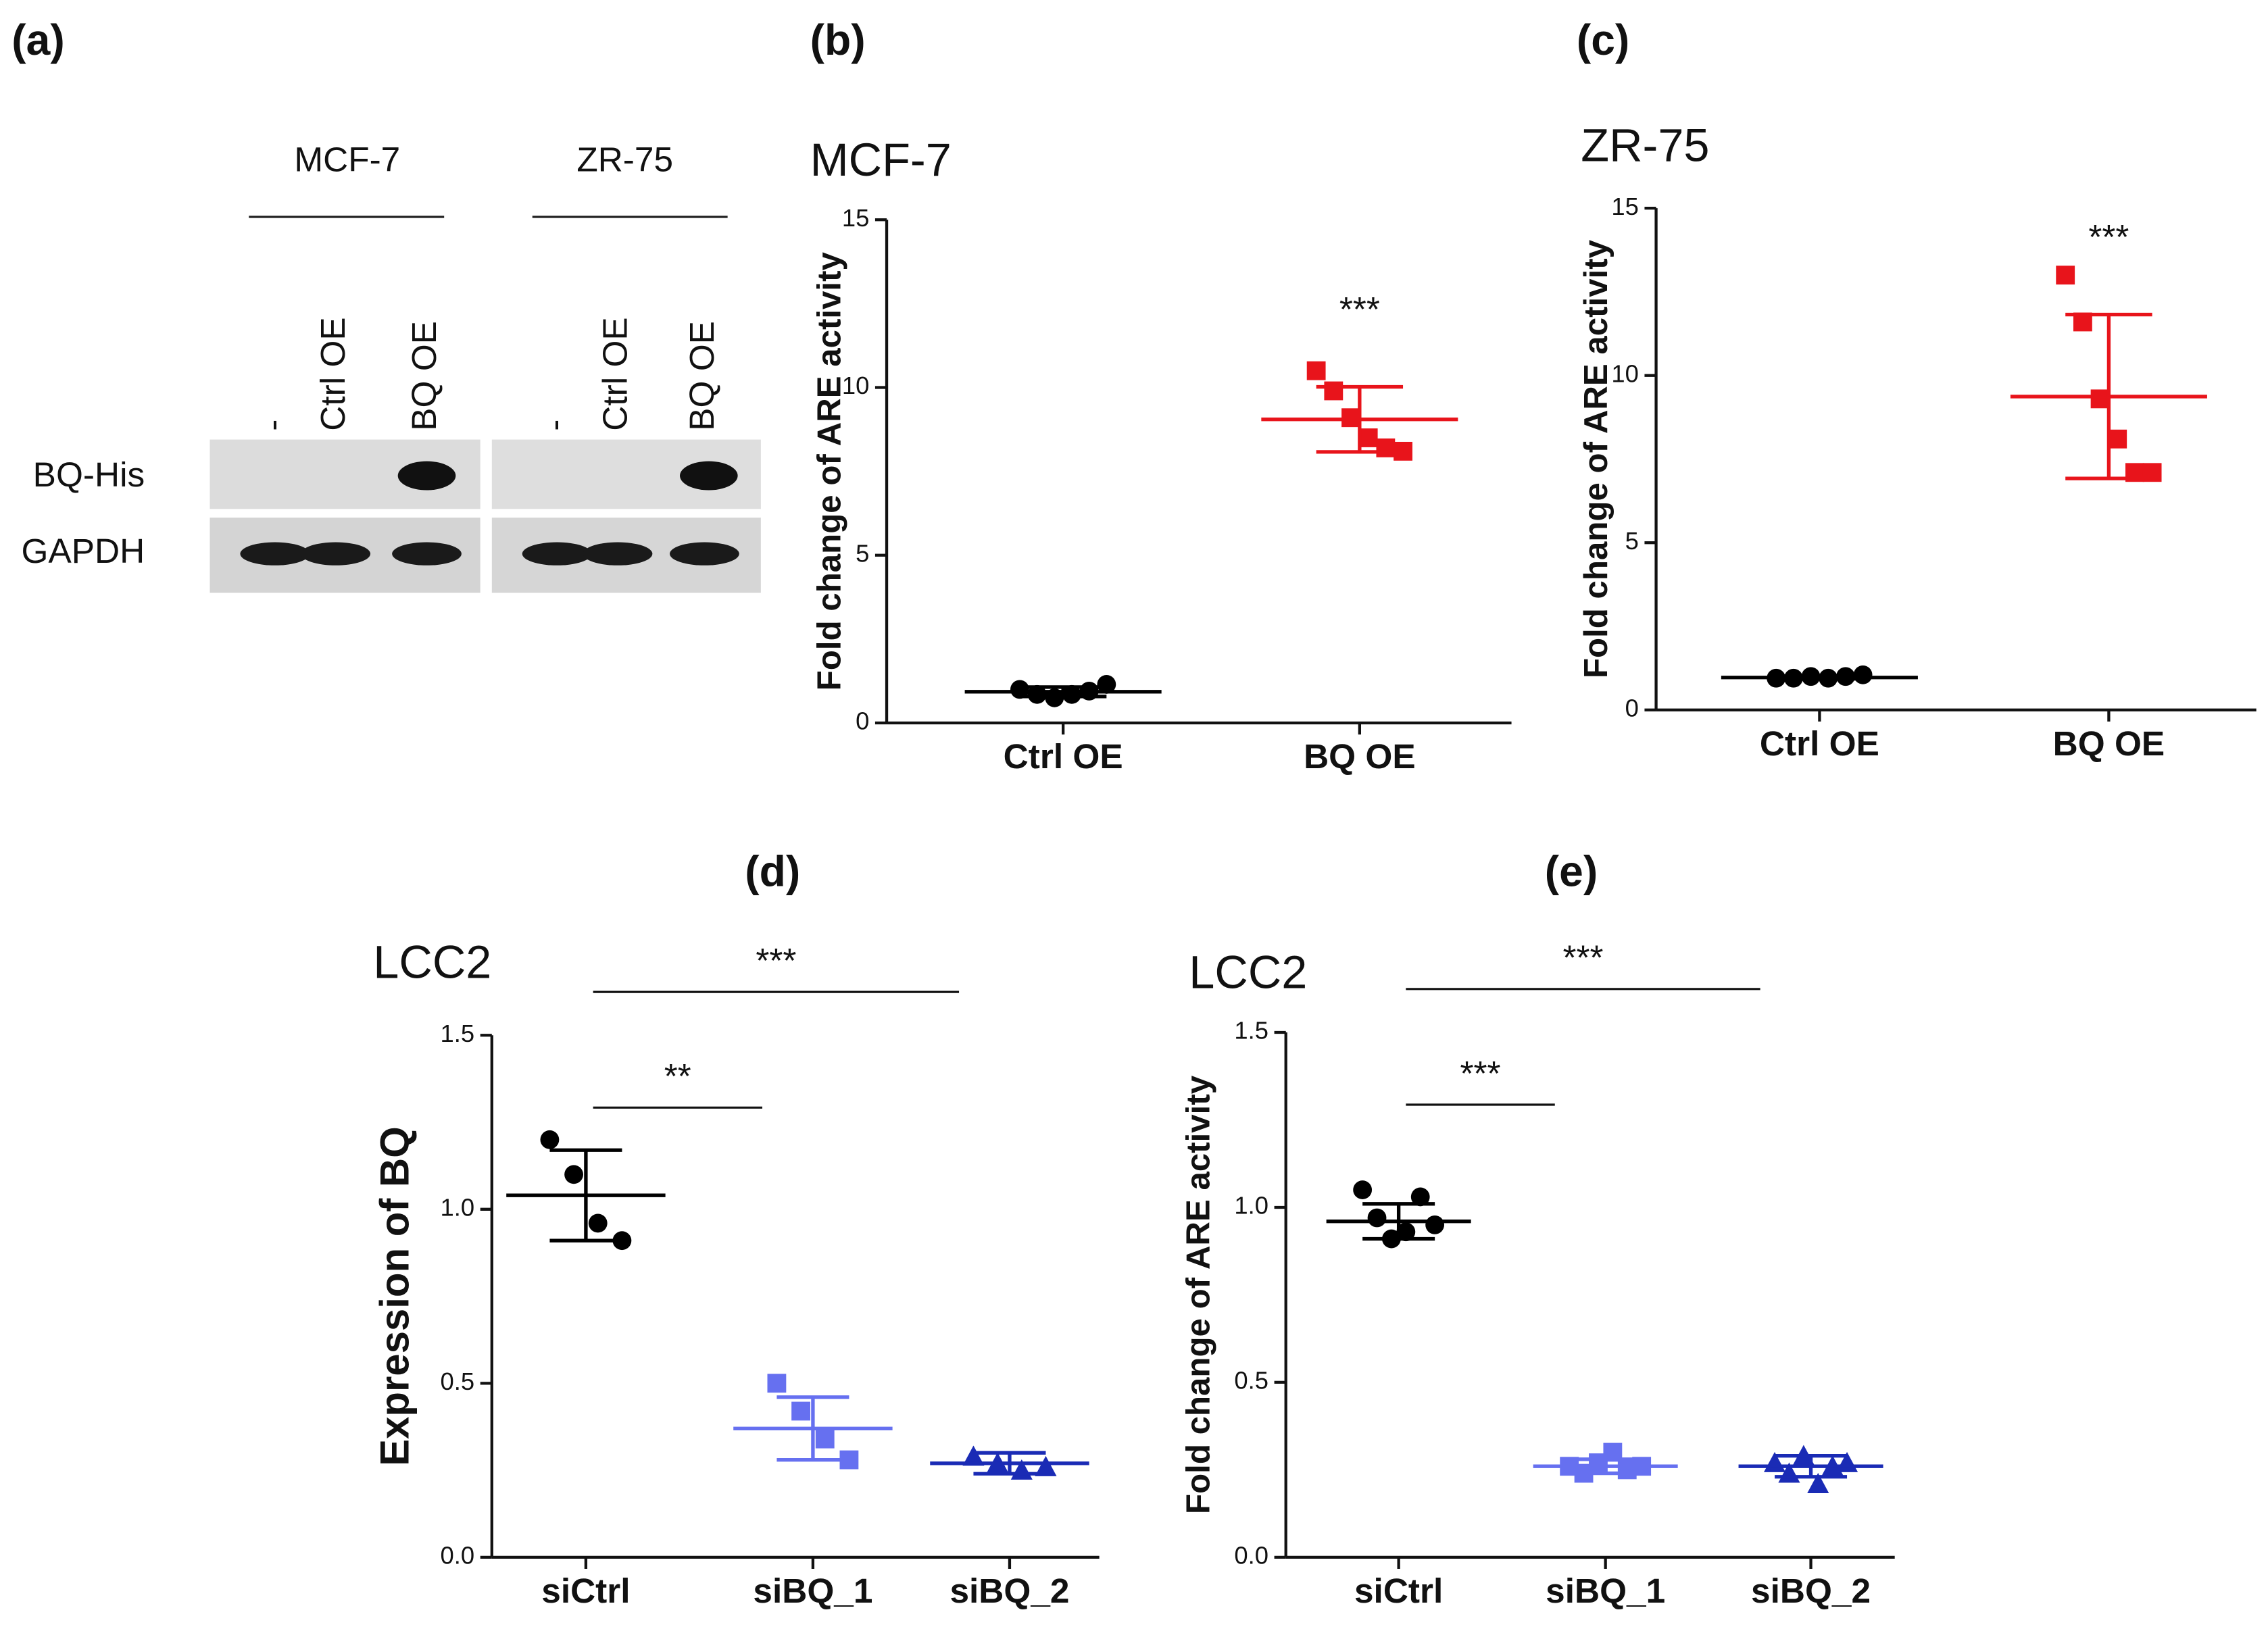 Image resolution: width=2268 pixels, height=1631 pixels. Describe the element at coordinates (347, 159) in the screenshot. I see `cell-line-label: MCF-7` at that location.